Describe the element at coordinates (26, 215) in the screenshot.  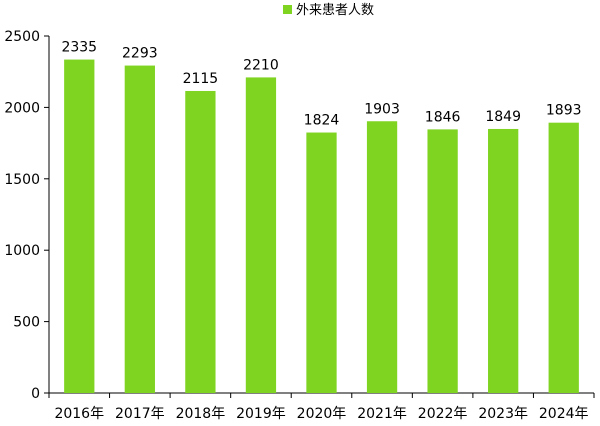
I see `y-axis-ticks: 0 500 1000 1500 2000 2500` at that location.